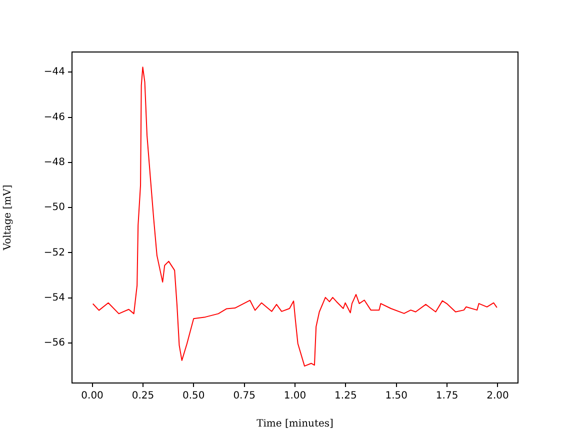  Describe the element at coordinates (54, 162) in the screenshot. I see `y-tick-label: −48` at that location.